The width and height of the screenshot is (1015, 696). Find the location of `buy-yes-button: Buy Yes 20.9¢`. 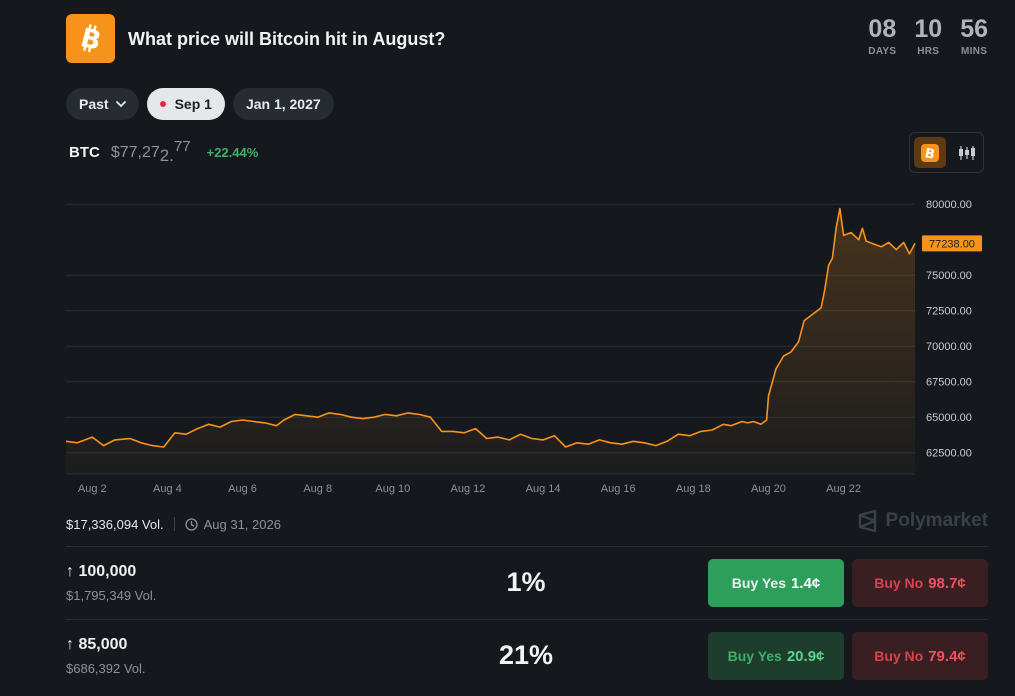

buy-yes-button: Buy Yes 20.9¢ is located at coordinates (776, 656).